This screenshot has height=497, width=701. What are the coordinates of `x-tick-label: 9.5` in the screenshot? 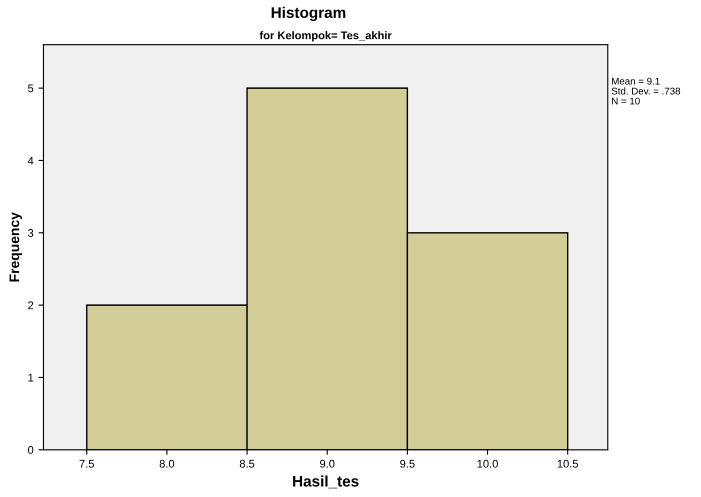 It's located at (407, 464).